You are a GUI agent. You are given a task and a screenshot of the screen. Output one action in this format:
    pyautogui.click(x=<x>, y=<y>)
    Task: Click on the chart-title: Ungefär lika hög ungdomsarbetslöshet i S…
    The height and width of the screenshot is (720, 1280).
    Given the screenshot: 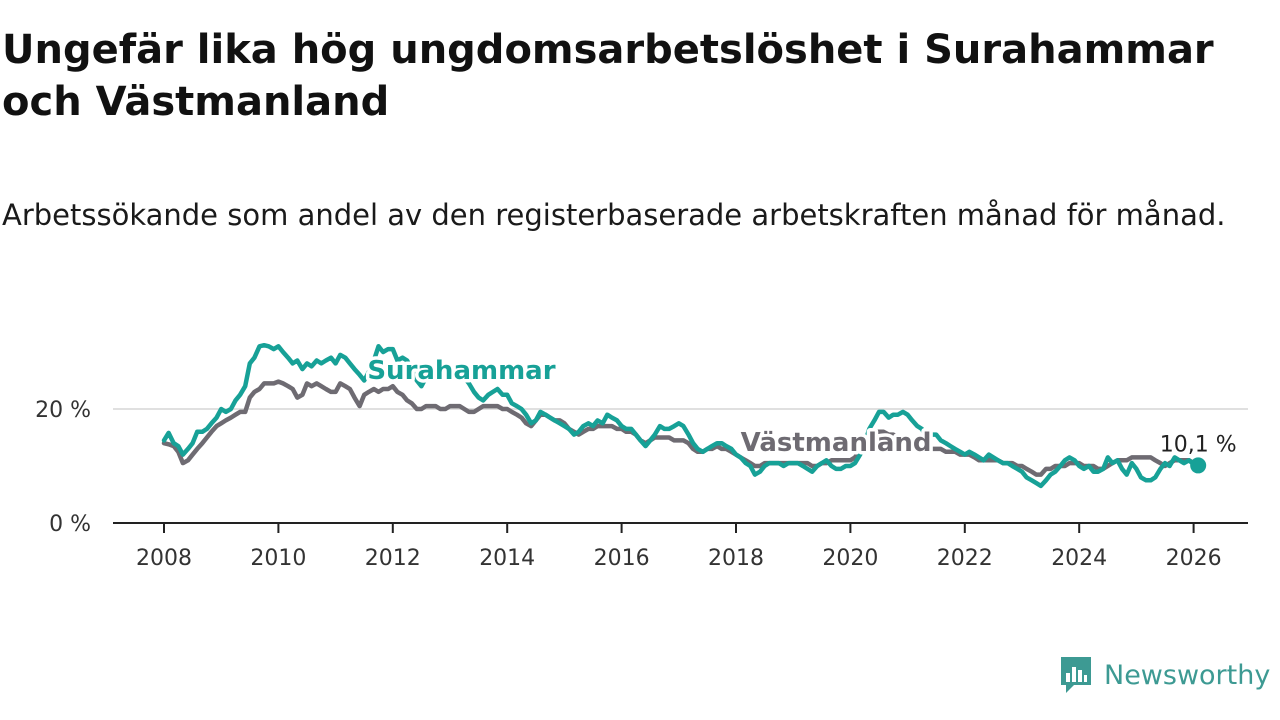 What is the action you would take?
    pyautogui.click(x=608, y=76)
    